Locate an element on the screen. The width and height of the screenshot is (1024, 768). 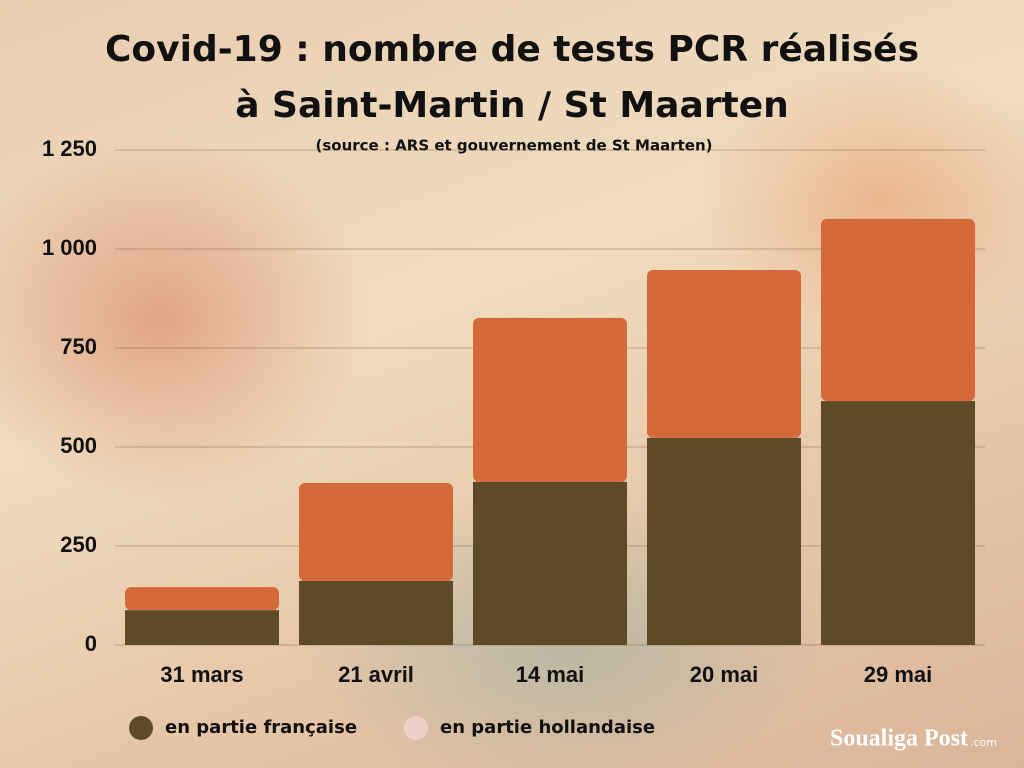
x-tick-label: 29 mai is located at coordinates (898, 674).